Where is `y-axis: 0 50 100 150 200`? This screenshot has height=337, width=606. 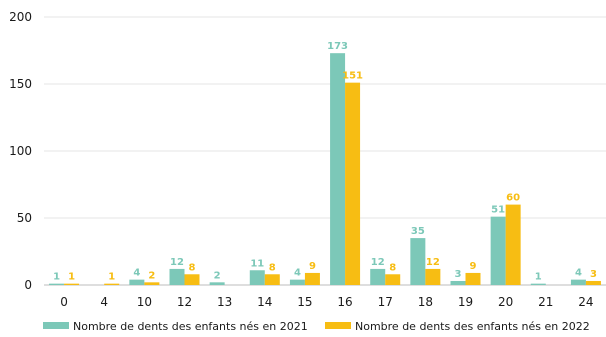
y-axis: 0 50 100 150 200 is located at coordinates (20, 151).